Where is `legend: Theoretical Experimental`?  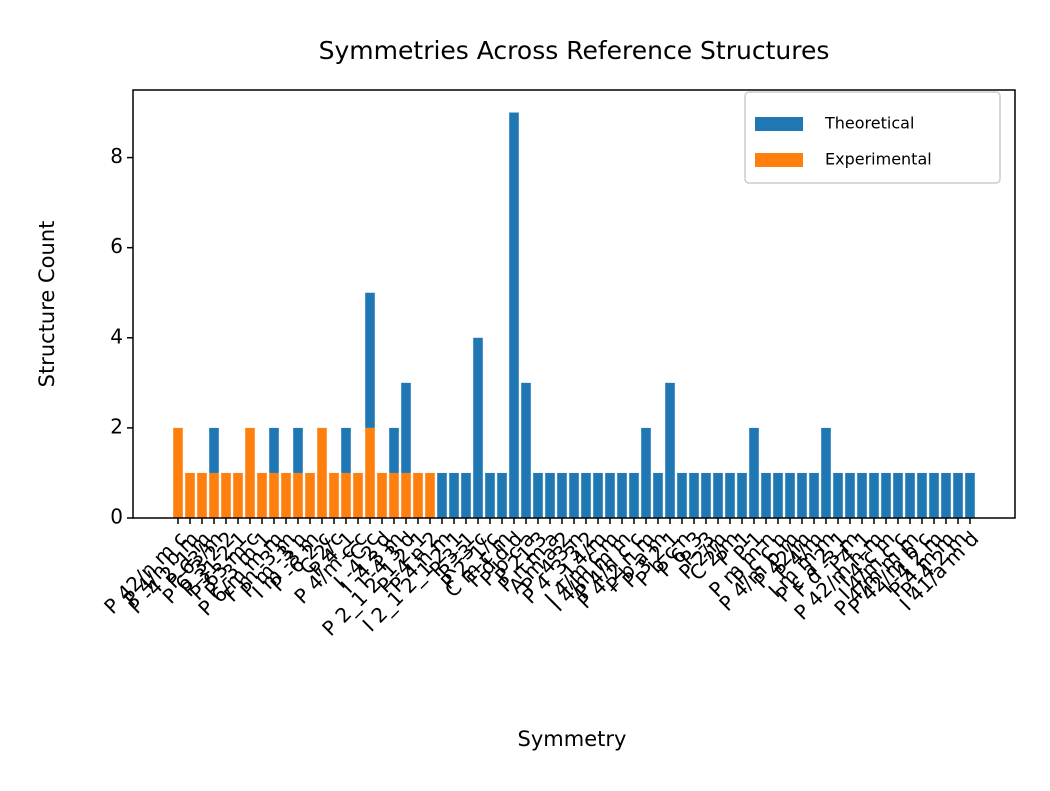 legend: Theoretical Experimental is located at coordinates (872, 137).